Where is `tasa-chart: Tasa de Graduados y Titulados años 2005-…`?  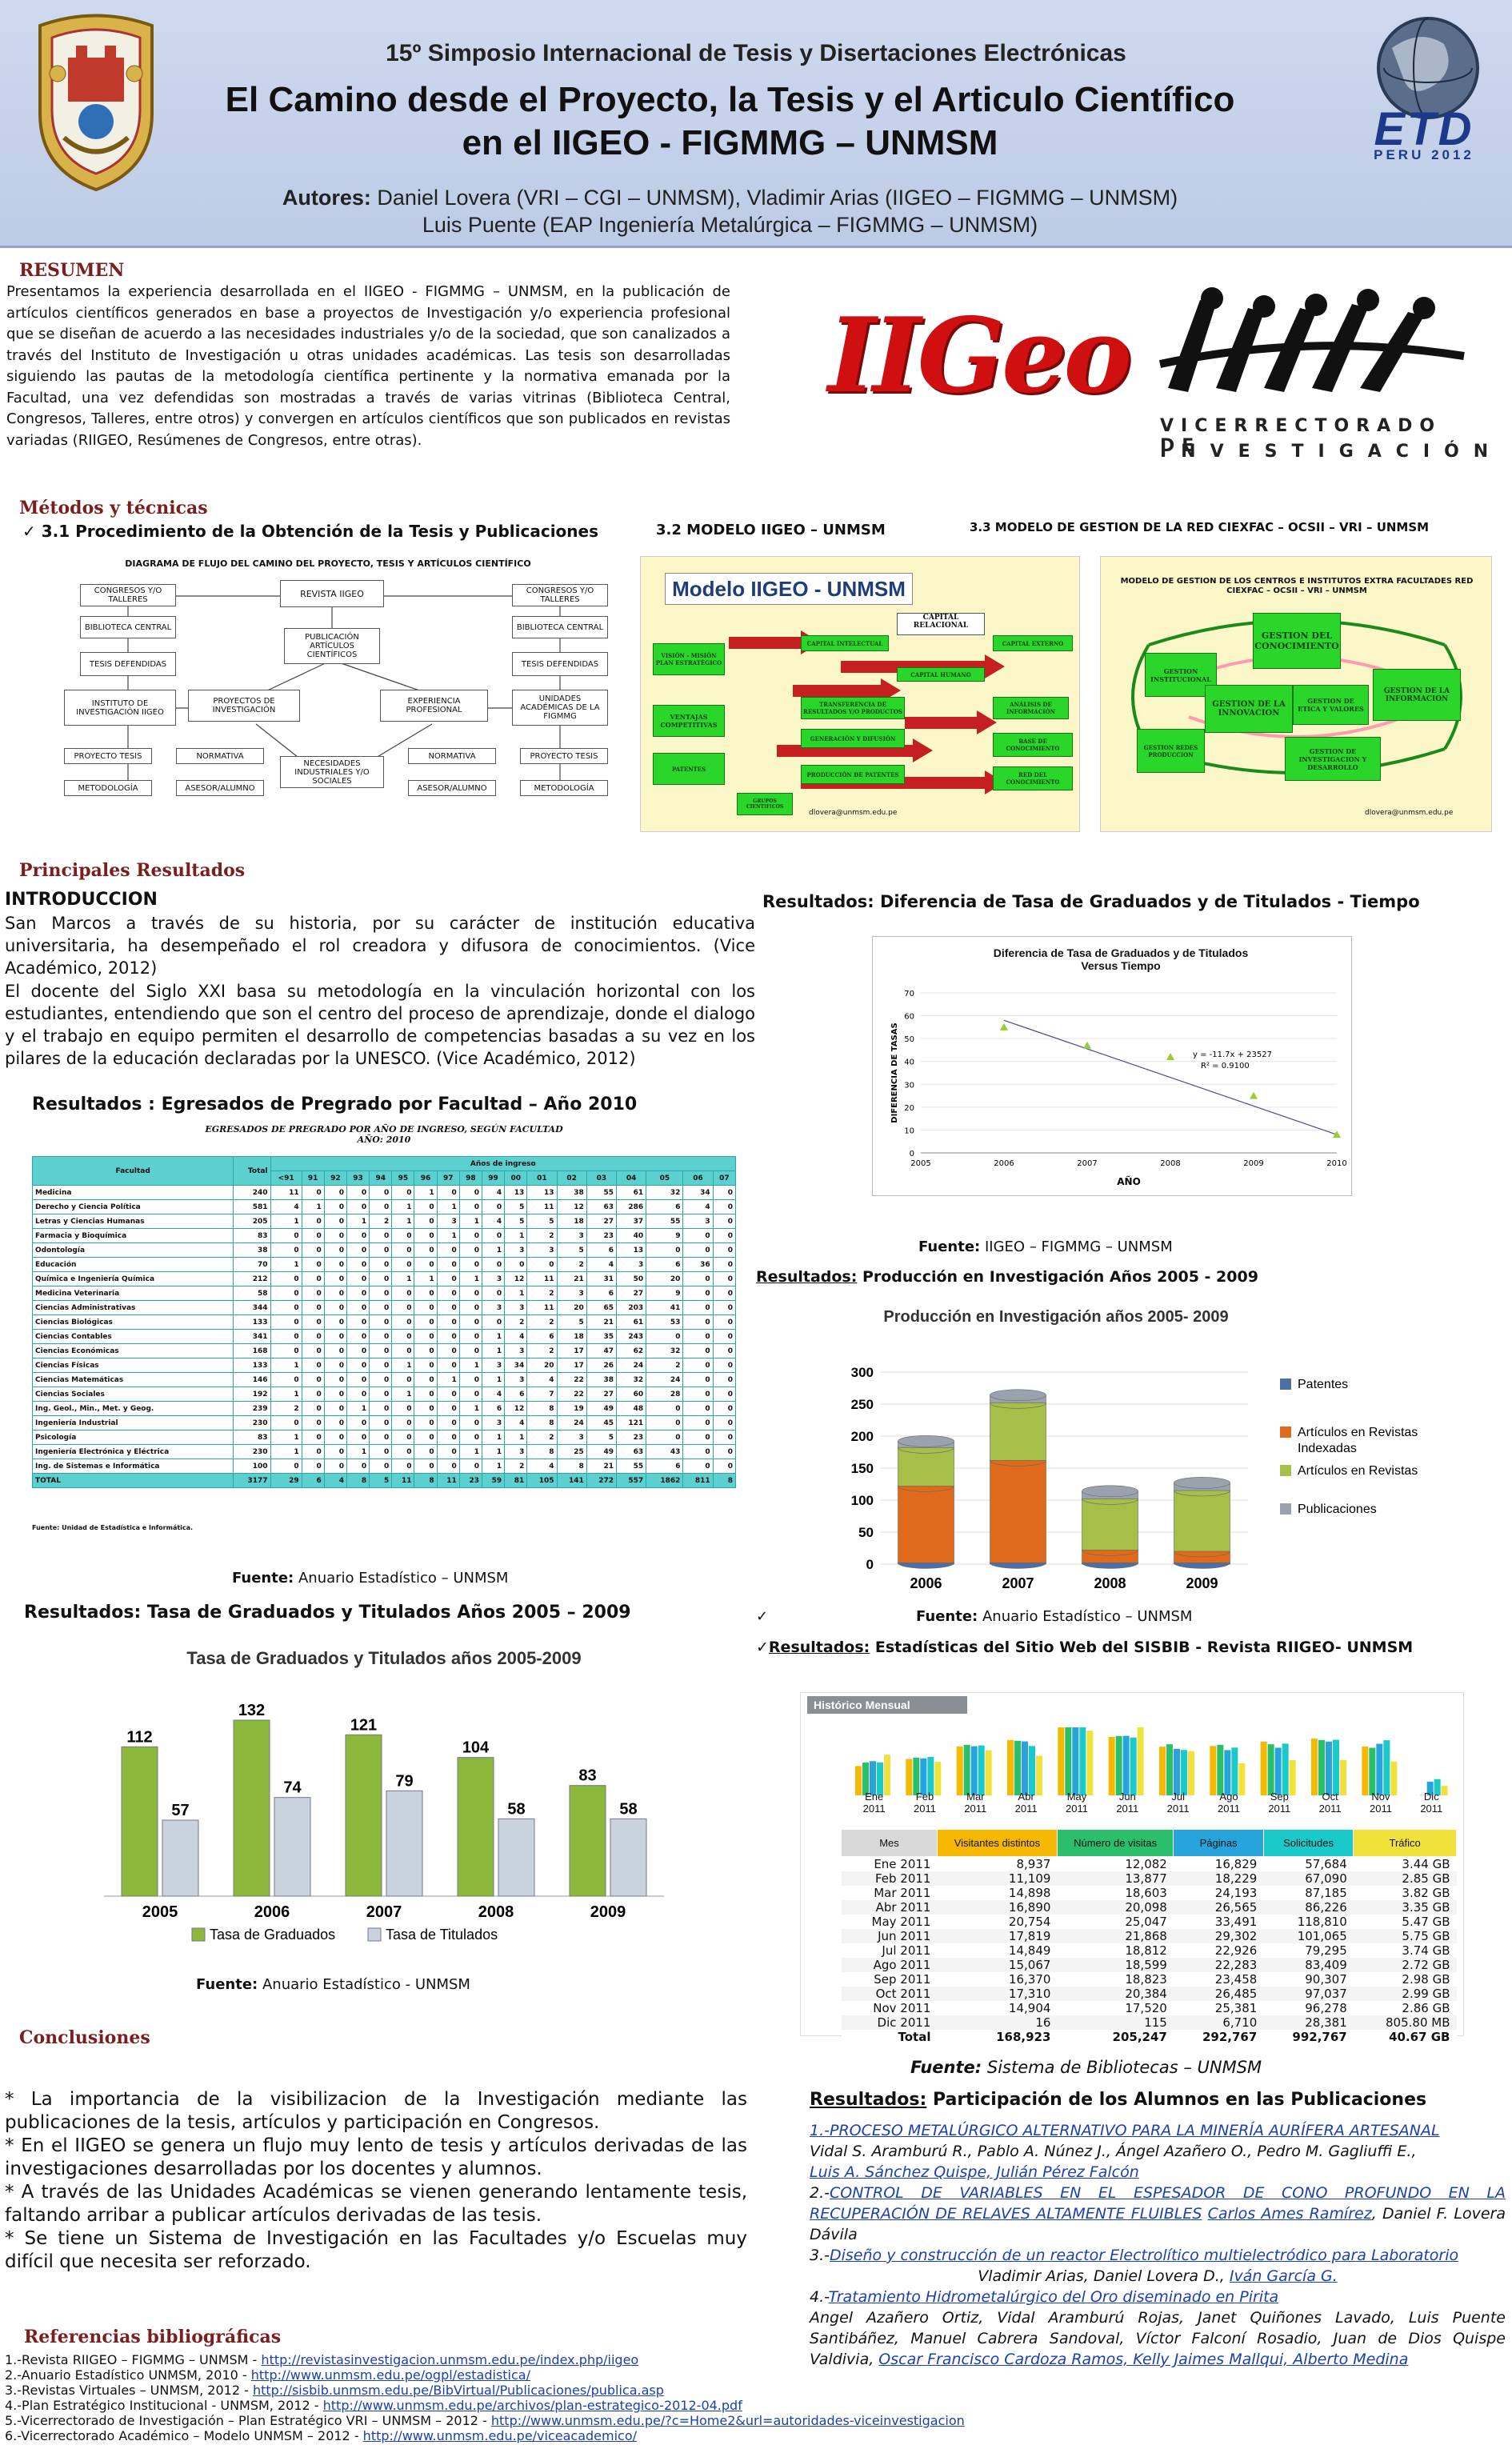 tasa-chart: Tasa de Graduados y Titulados años 2005-… is located at coordinates (384, 1792).